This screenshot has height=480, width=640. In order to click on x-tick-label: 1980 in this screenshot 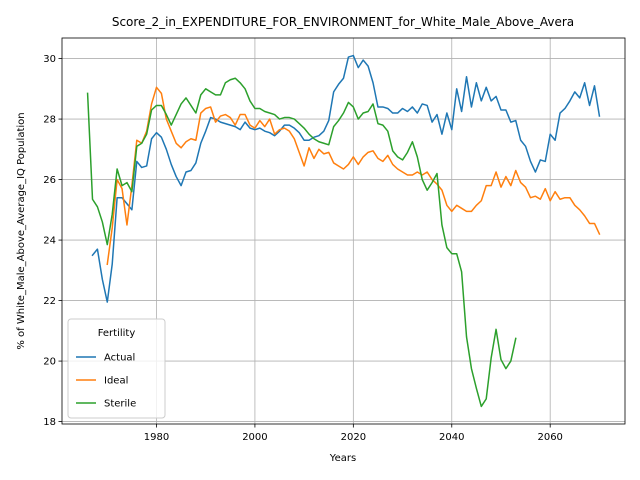, I will do `click(156, 437)`.